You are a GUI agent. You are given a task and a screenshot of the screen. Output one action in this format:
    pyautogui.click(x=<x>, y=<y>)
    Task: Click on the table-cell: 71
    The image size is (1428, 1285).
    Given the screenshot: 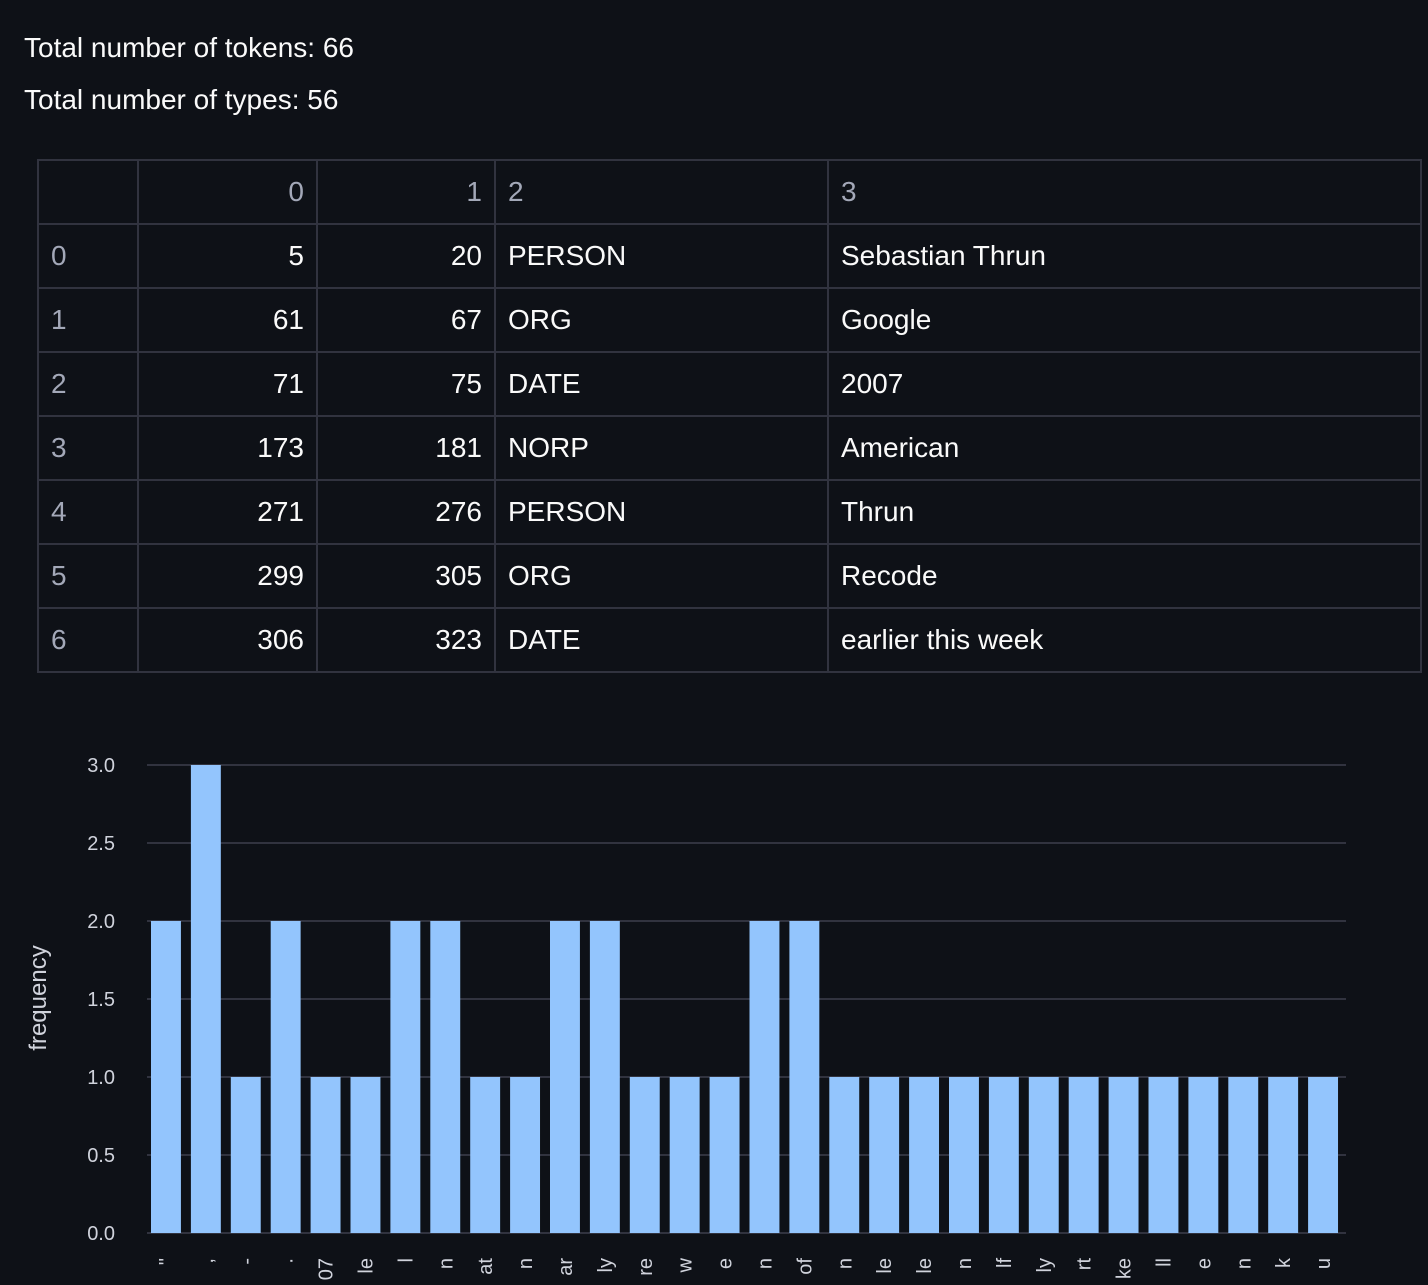 What is the action you would take?
    pyautogui.click(x=227, y=384)
    